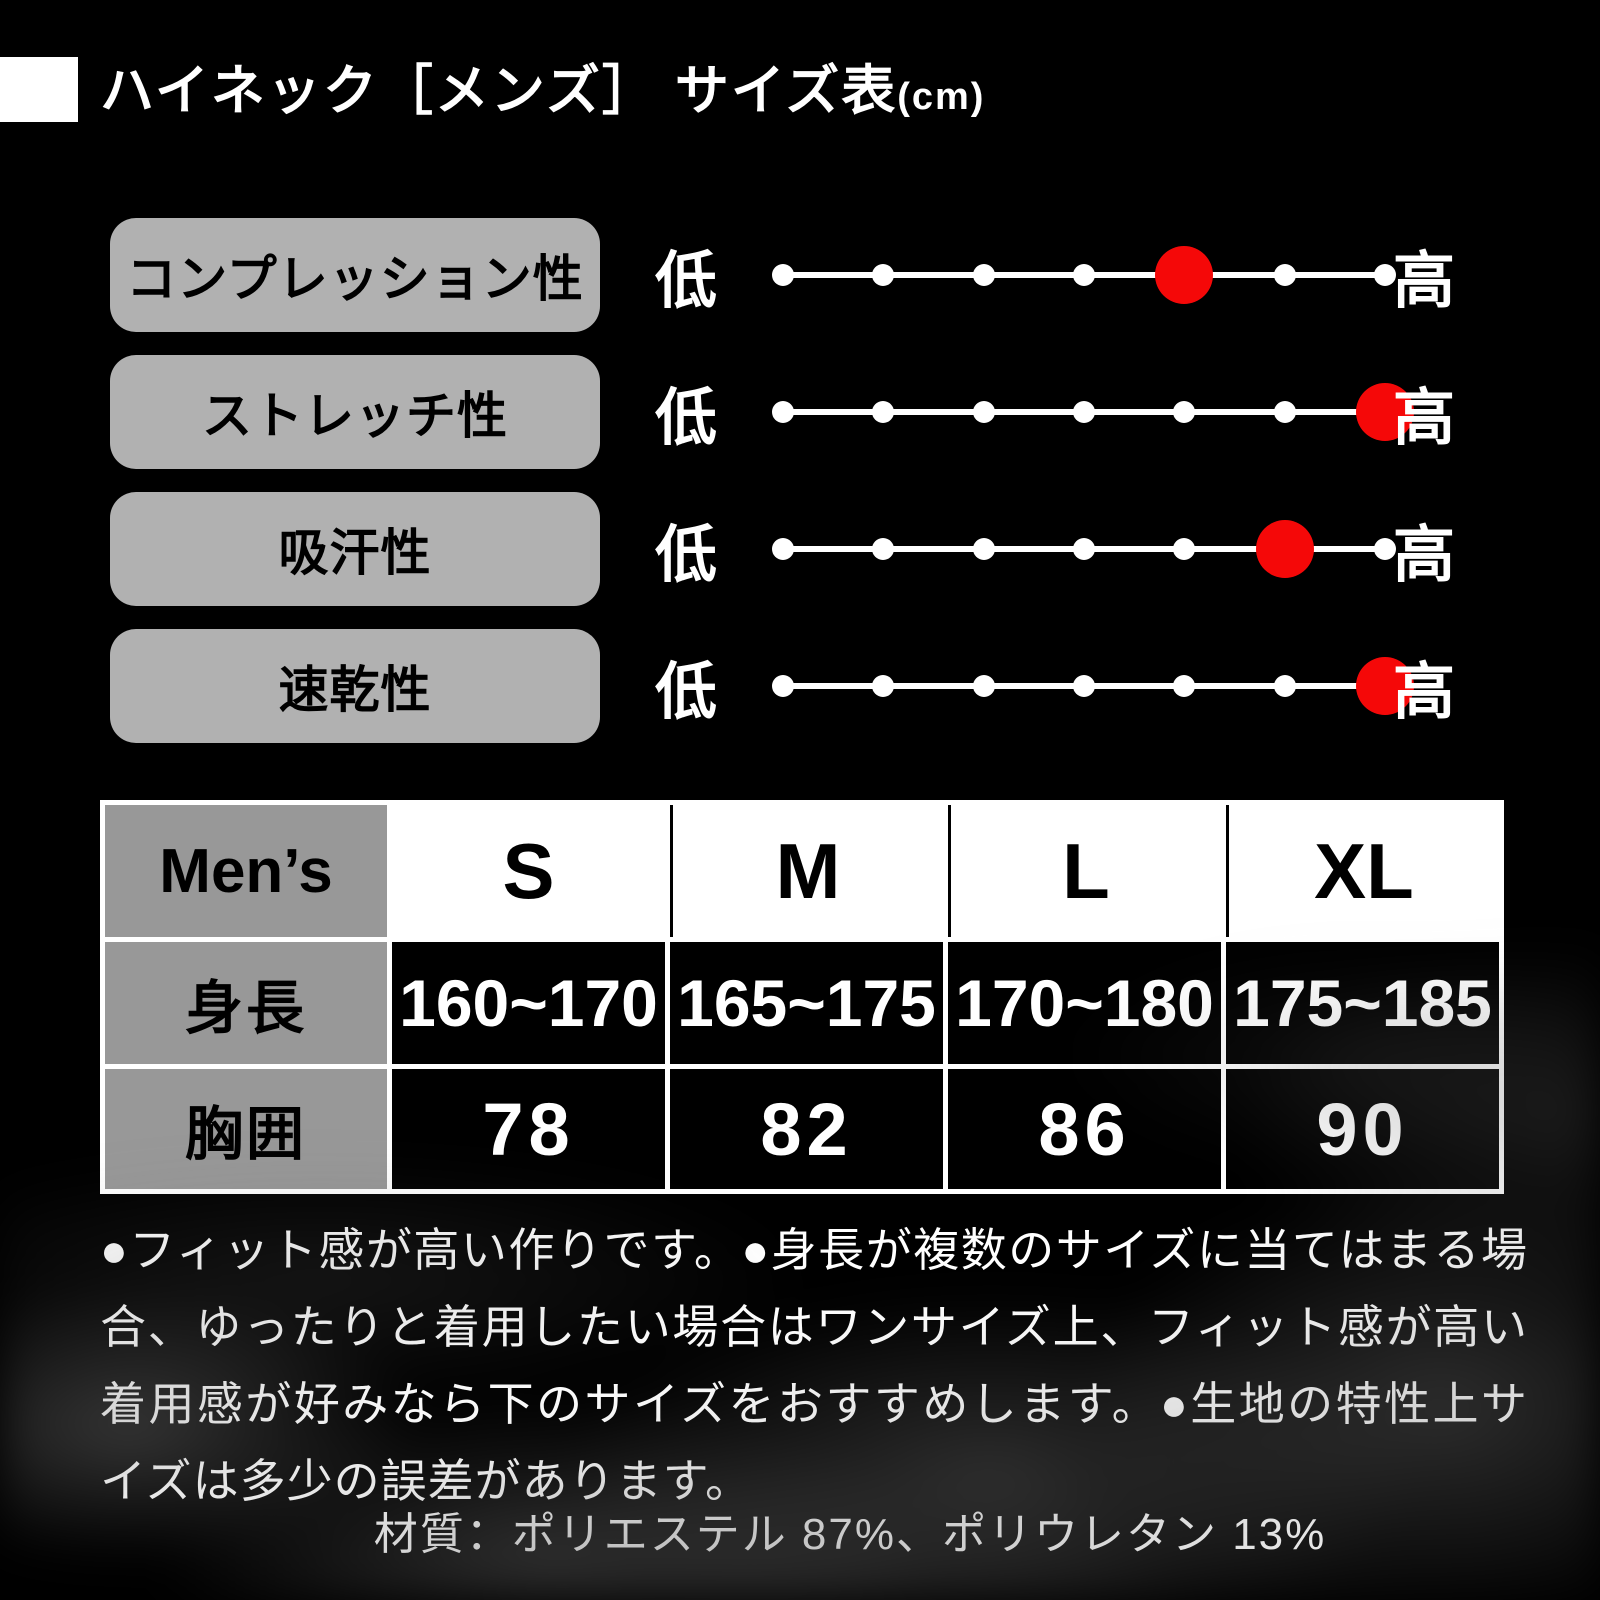 The image size is (1600, 1600). Describe the element at coordinates (1084, 1129) in the screenshot. I see `table-value-cell: 86` at that location.